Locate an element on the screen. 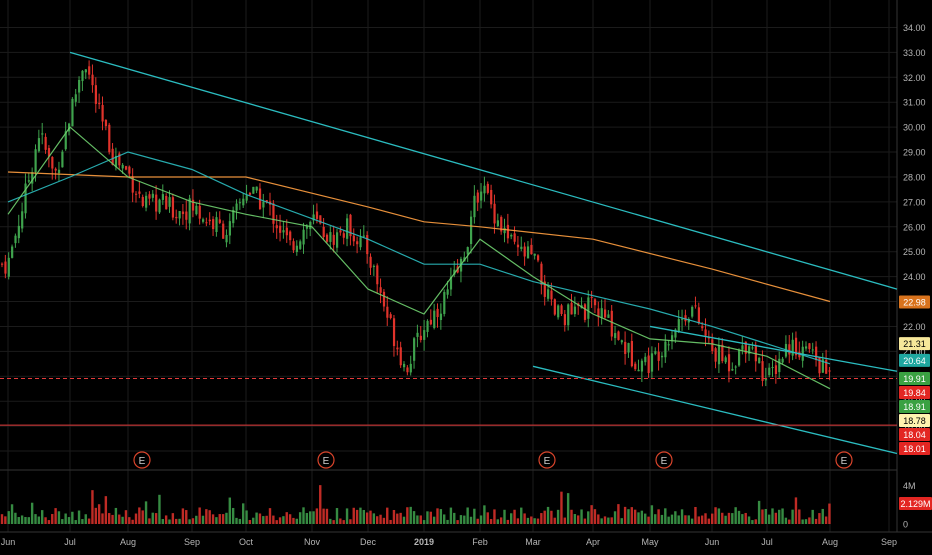  time-tick-label: Feb is located at coordinates (480, 542).